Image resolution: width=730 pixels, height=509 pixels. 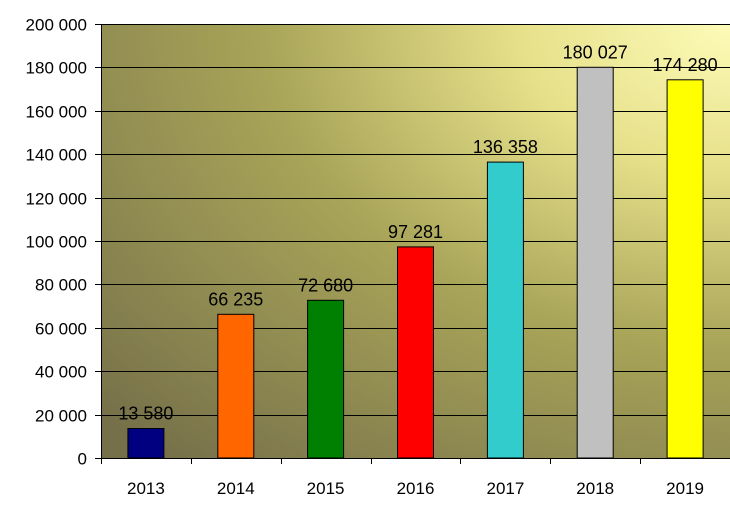 What do you see at coordinates (235, 299) in the screenshot?
I see `data-label-2014: 66 235` at bounding box center [235, 299].